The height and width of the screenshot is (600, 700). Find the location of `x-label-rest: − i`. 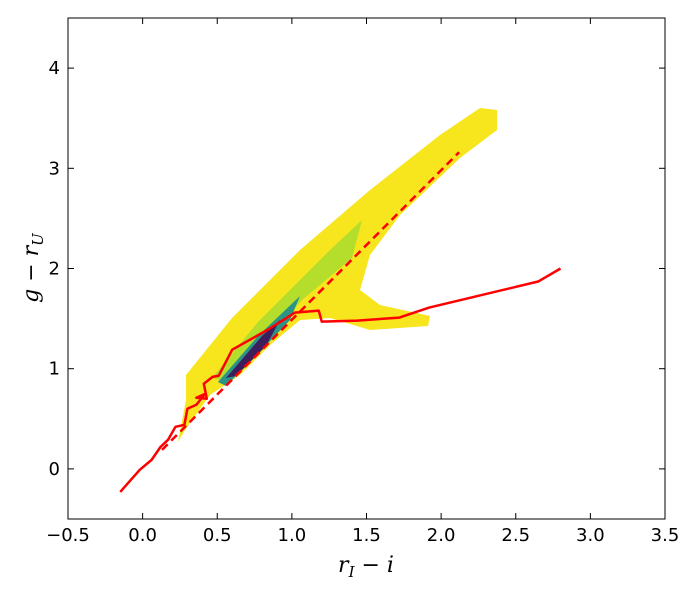

x-label-rest: − i is located at coordinates (374, 565).